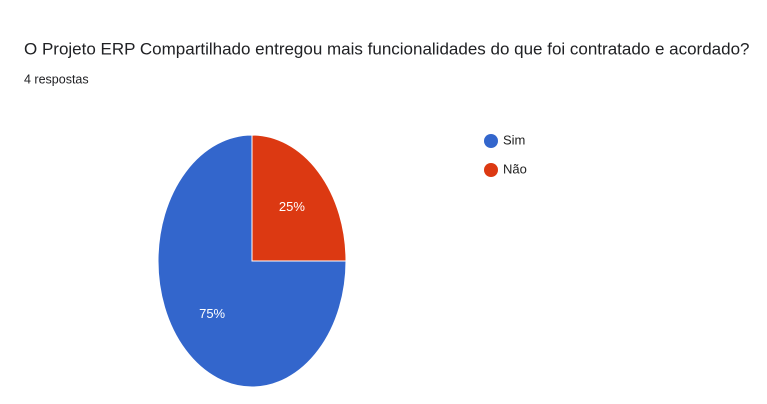 The width and height of the screenshot is (767, 404). I want to click on pie-slice, so click(299, 198).